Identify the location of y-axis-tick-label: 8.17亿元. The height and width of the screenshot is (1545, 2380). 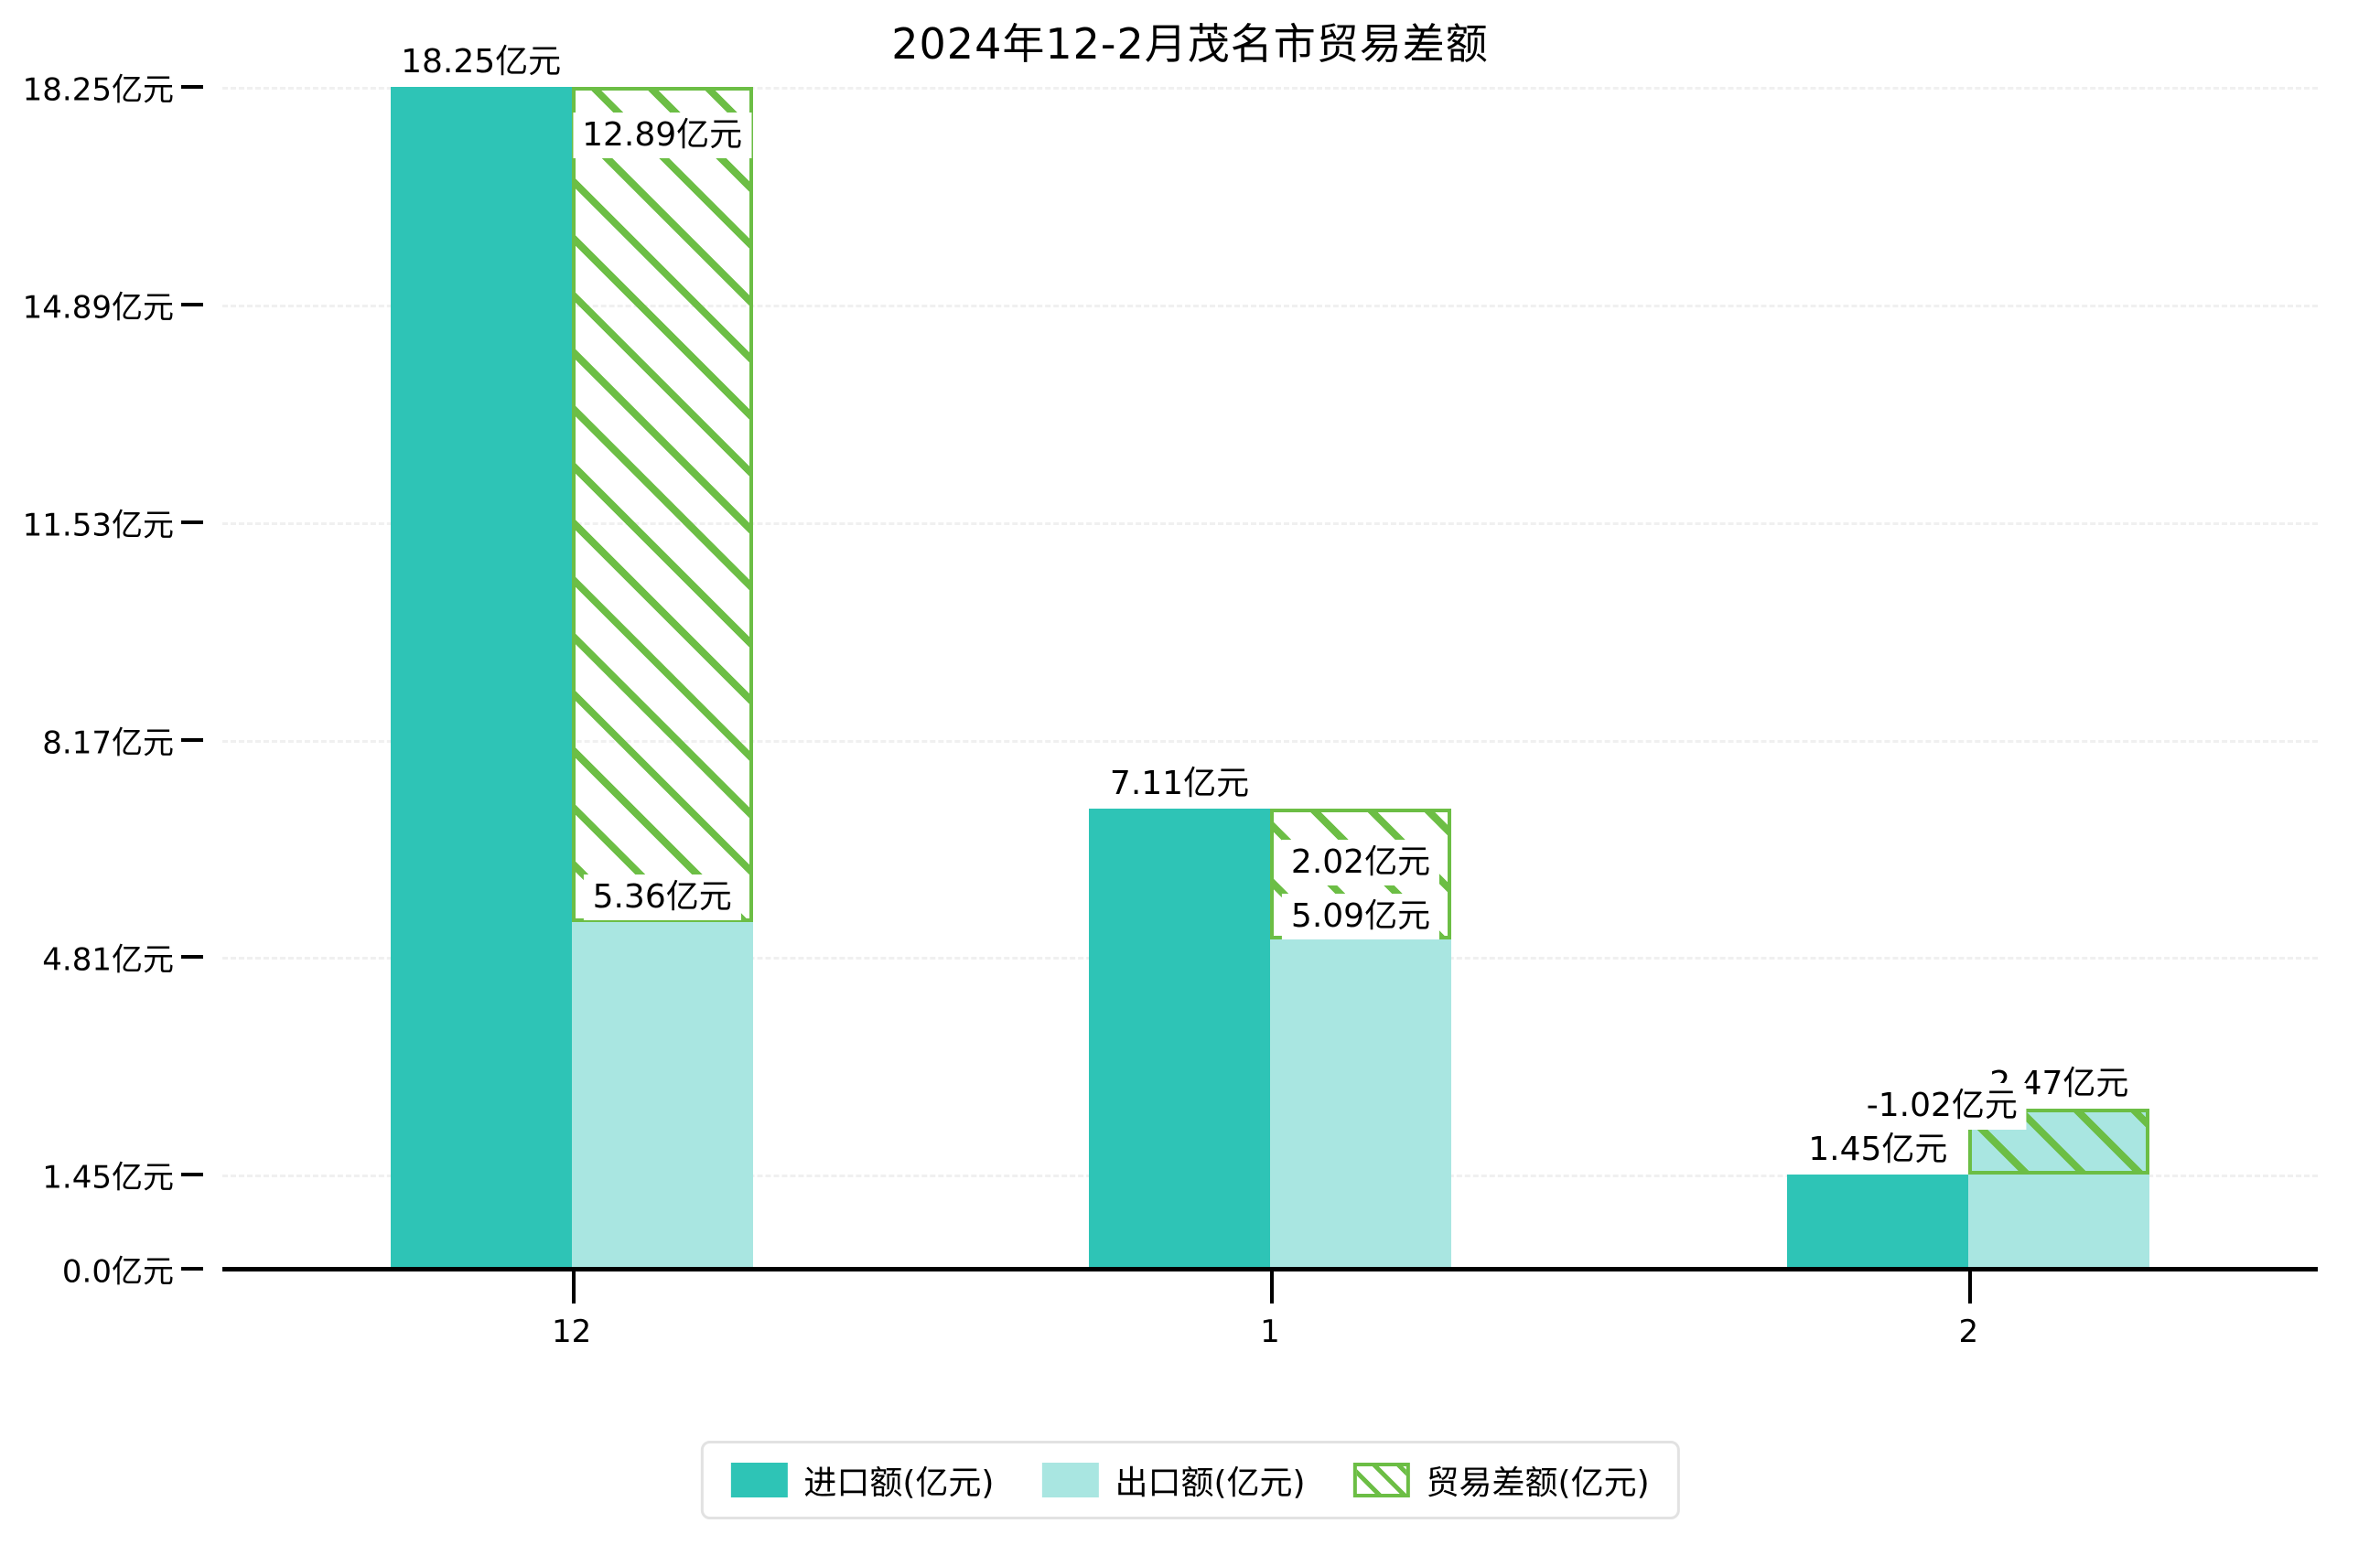
(108, 743).